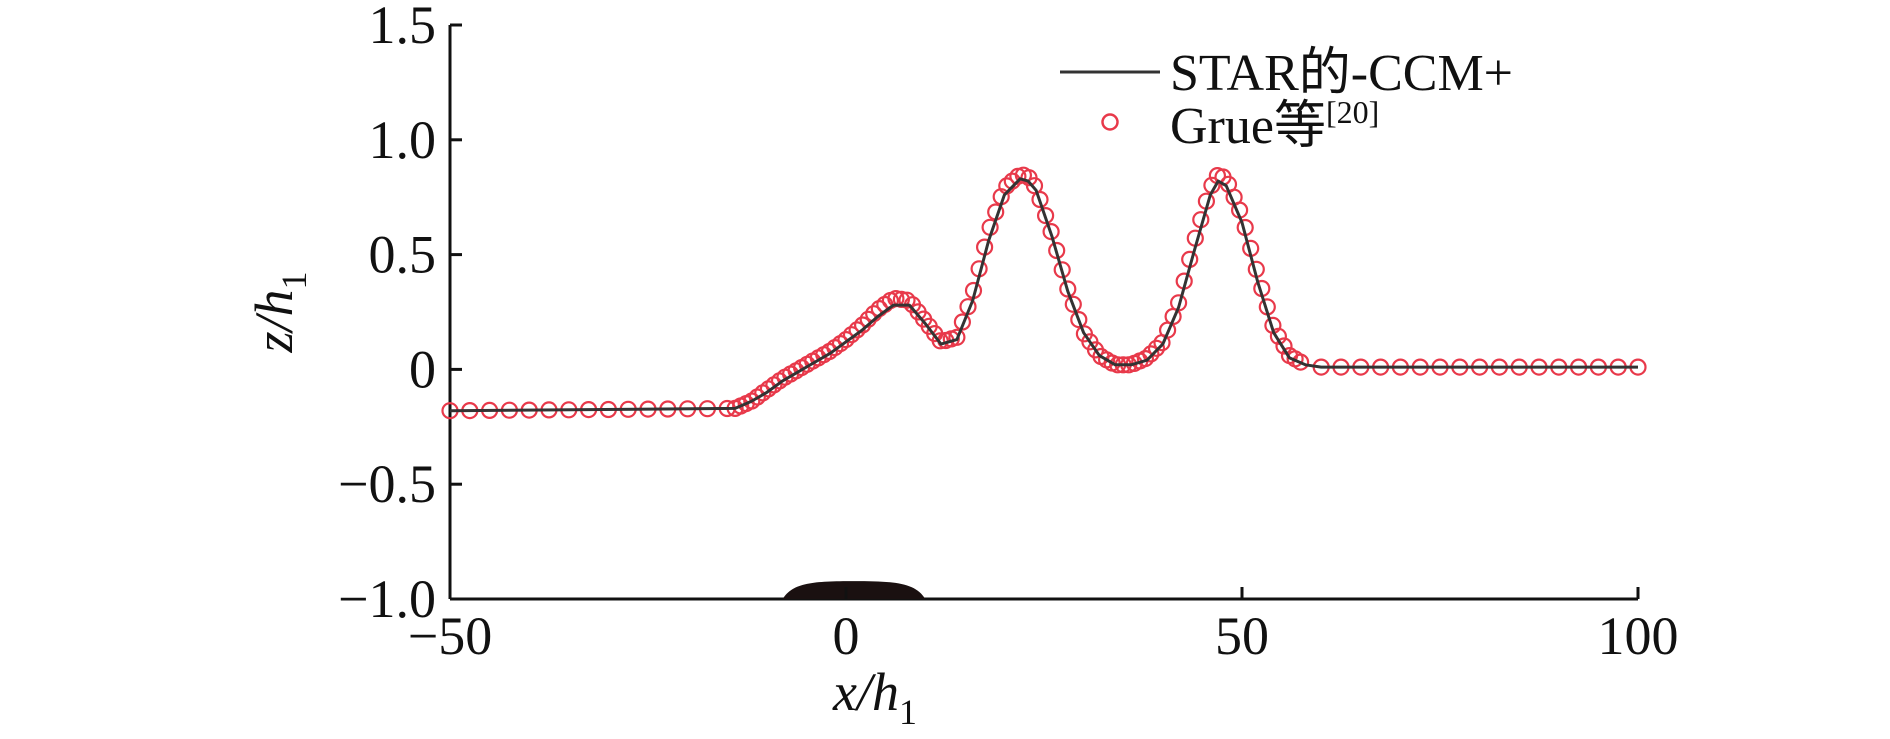  Describe the element at coordinates (1110, 122) in the screenshot. I see `legend-marker-swatch` at that location.